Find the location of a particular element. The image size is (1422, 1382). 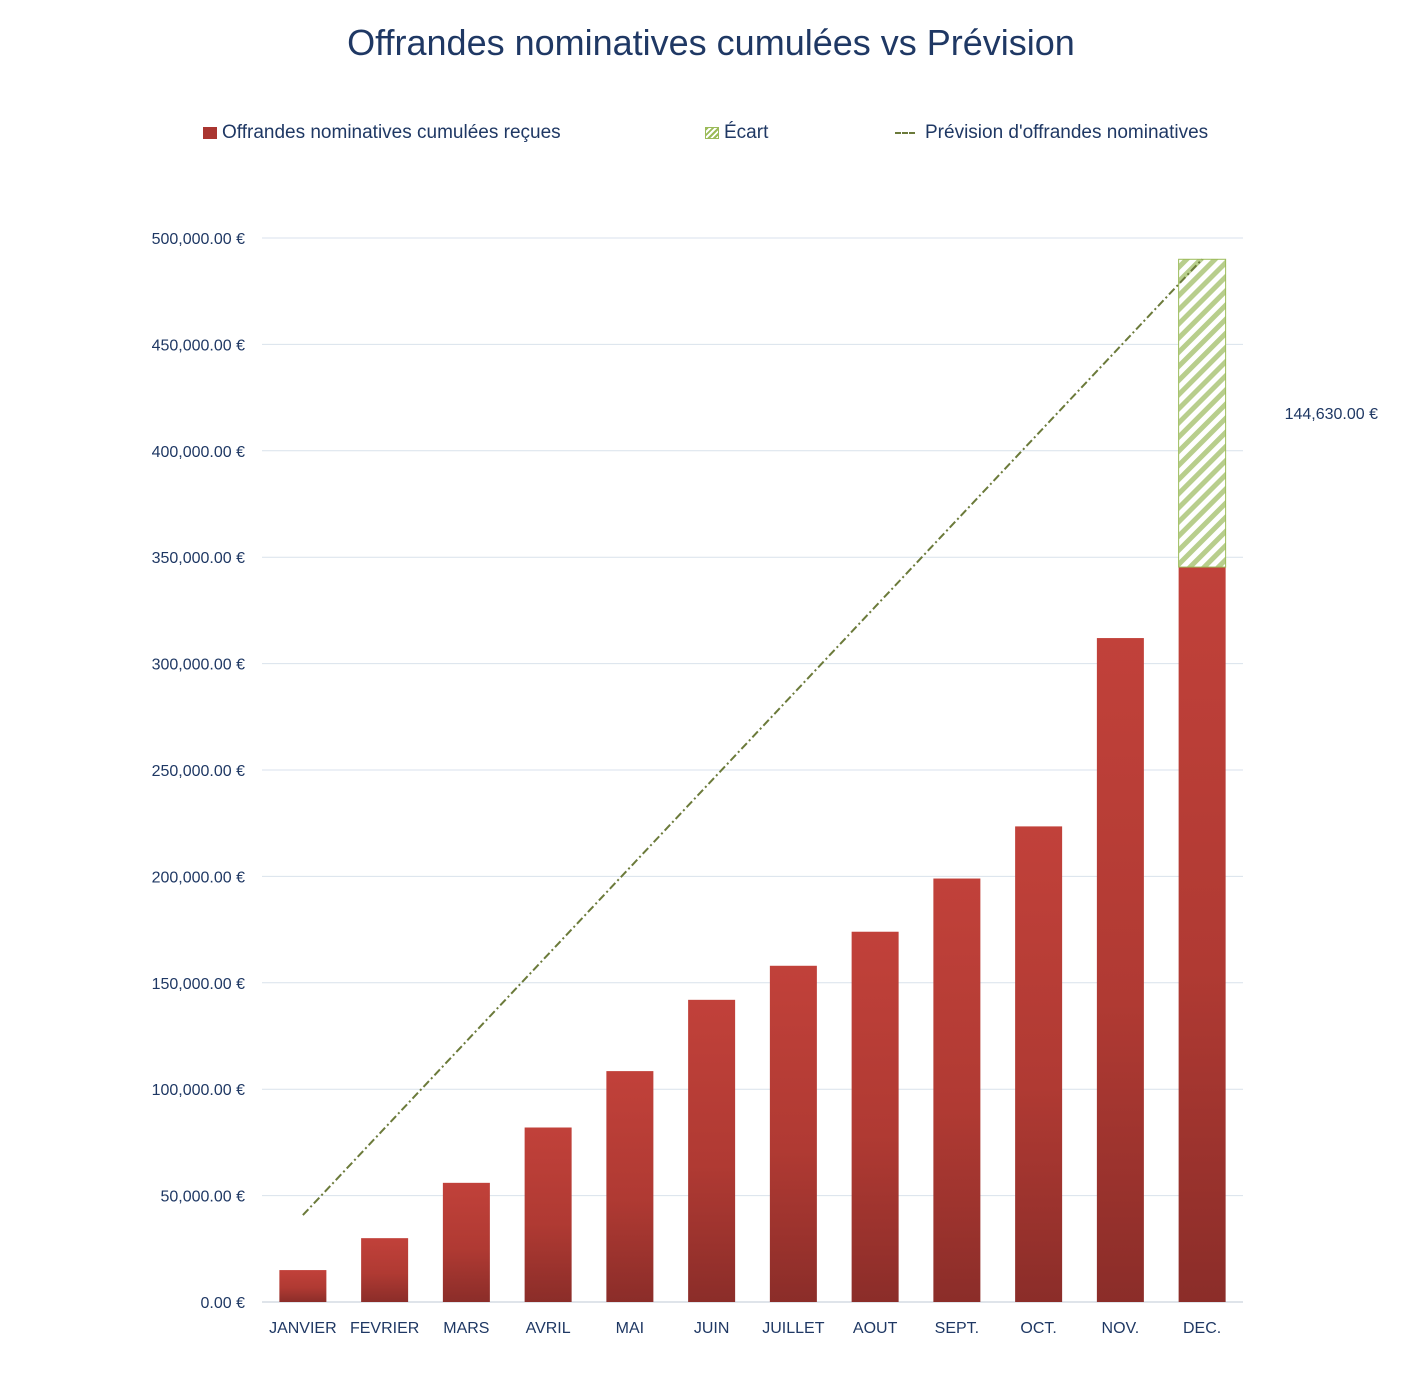

x-tick-label: DEC. is located at coordinates (1202, 1328).